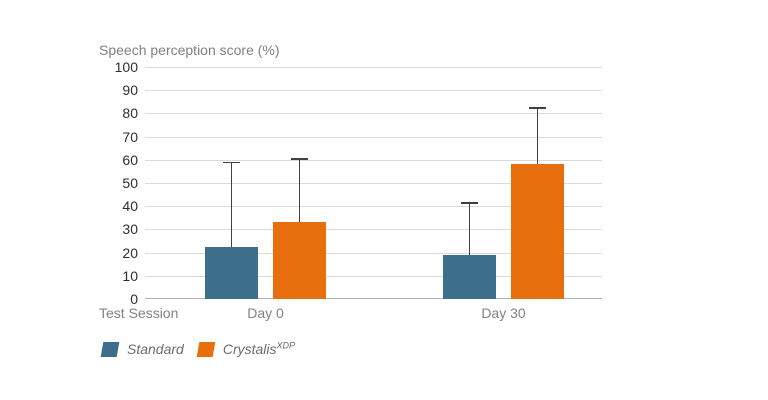 The height and width of the screenshot is (400, 768). What do you see at coordinates (373, 298) in the screenshot?
I see `x-axis-baseline` at bounding box center [373, 298].